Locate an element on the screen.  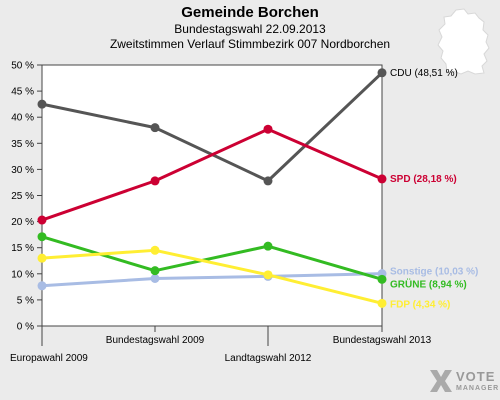
x-tick-label: Landtagswahl 2012 is located at coordinates (268, 358).